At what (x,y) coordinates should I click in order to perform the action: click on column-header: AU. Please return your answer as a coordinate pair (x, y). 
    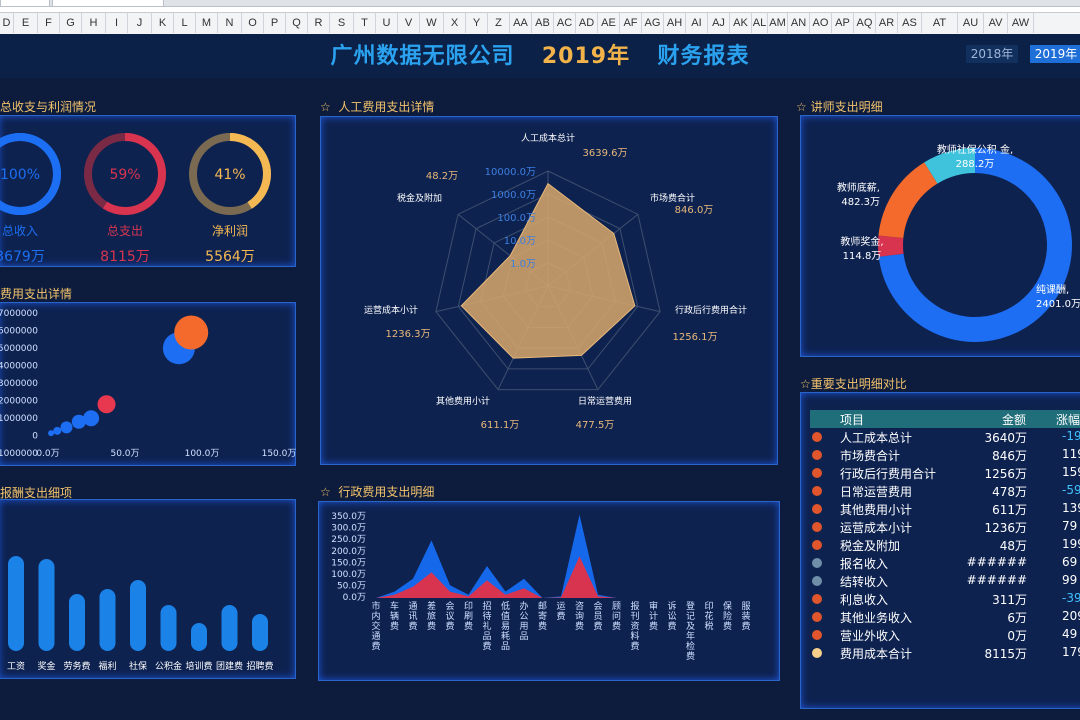
    Looking at the image, I should click on (971, 23).